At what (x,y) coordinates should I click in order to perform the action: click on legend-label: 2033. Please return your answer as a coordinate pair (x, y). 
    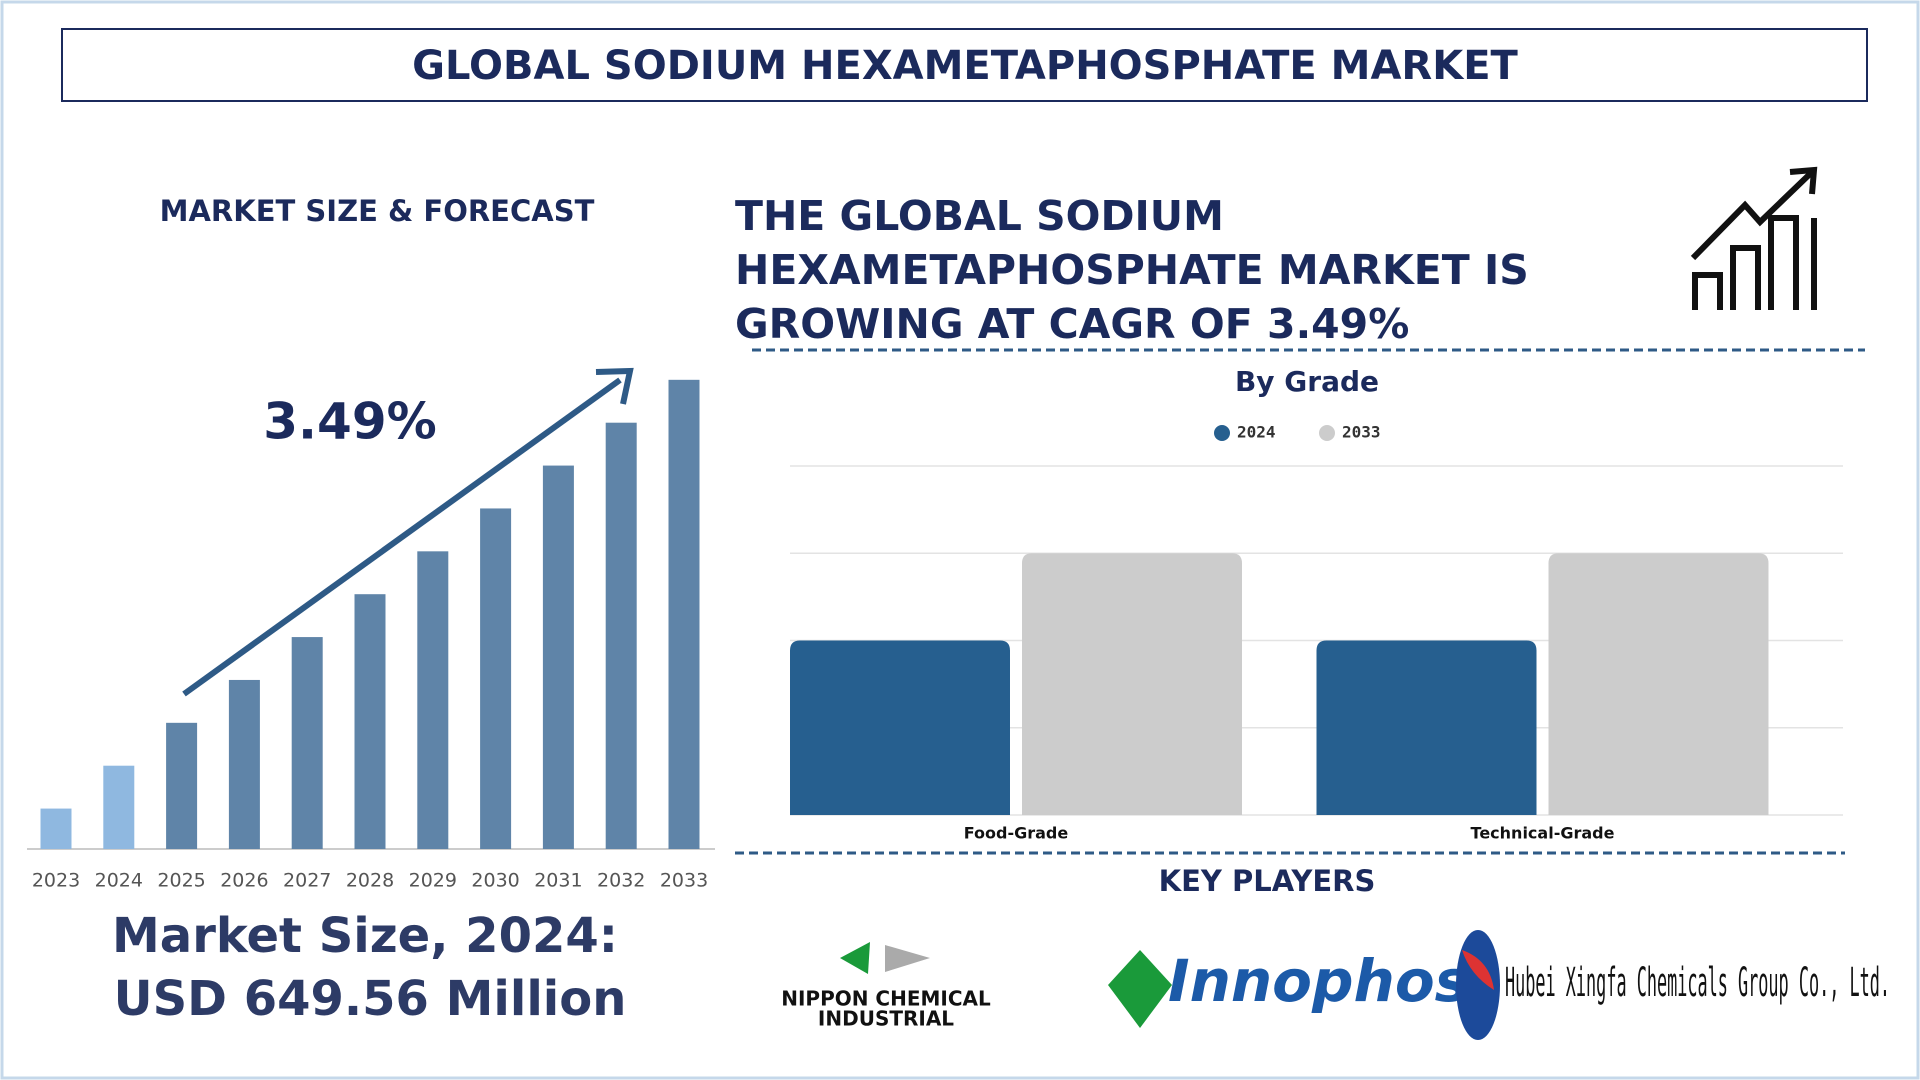
    Looking at the image, I should click on (1361, 432).